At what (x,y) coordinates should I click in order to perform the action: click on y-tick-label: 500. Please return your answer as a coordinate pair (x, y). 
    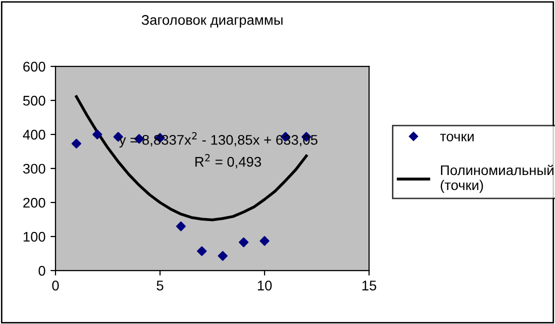
    Looking at the image, I should click on (34, 101).